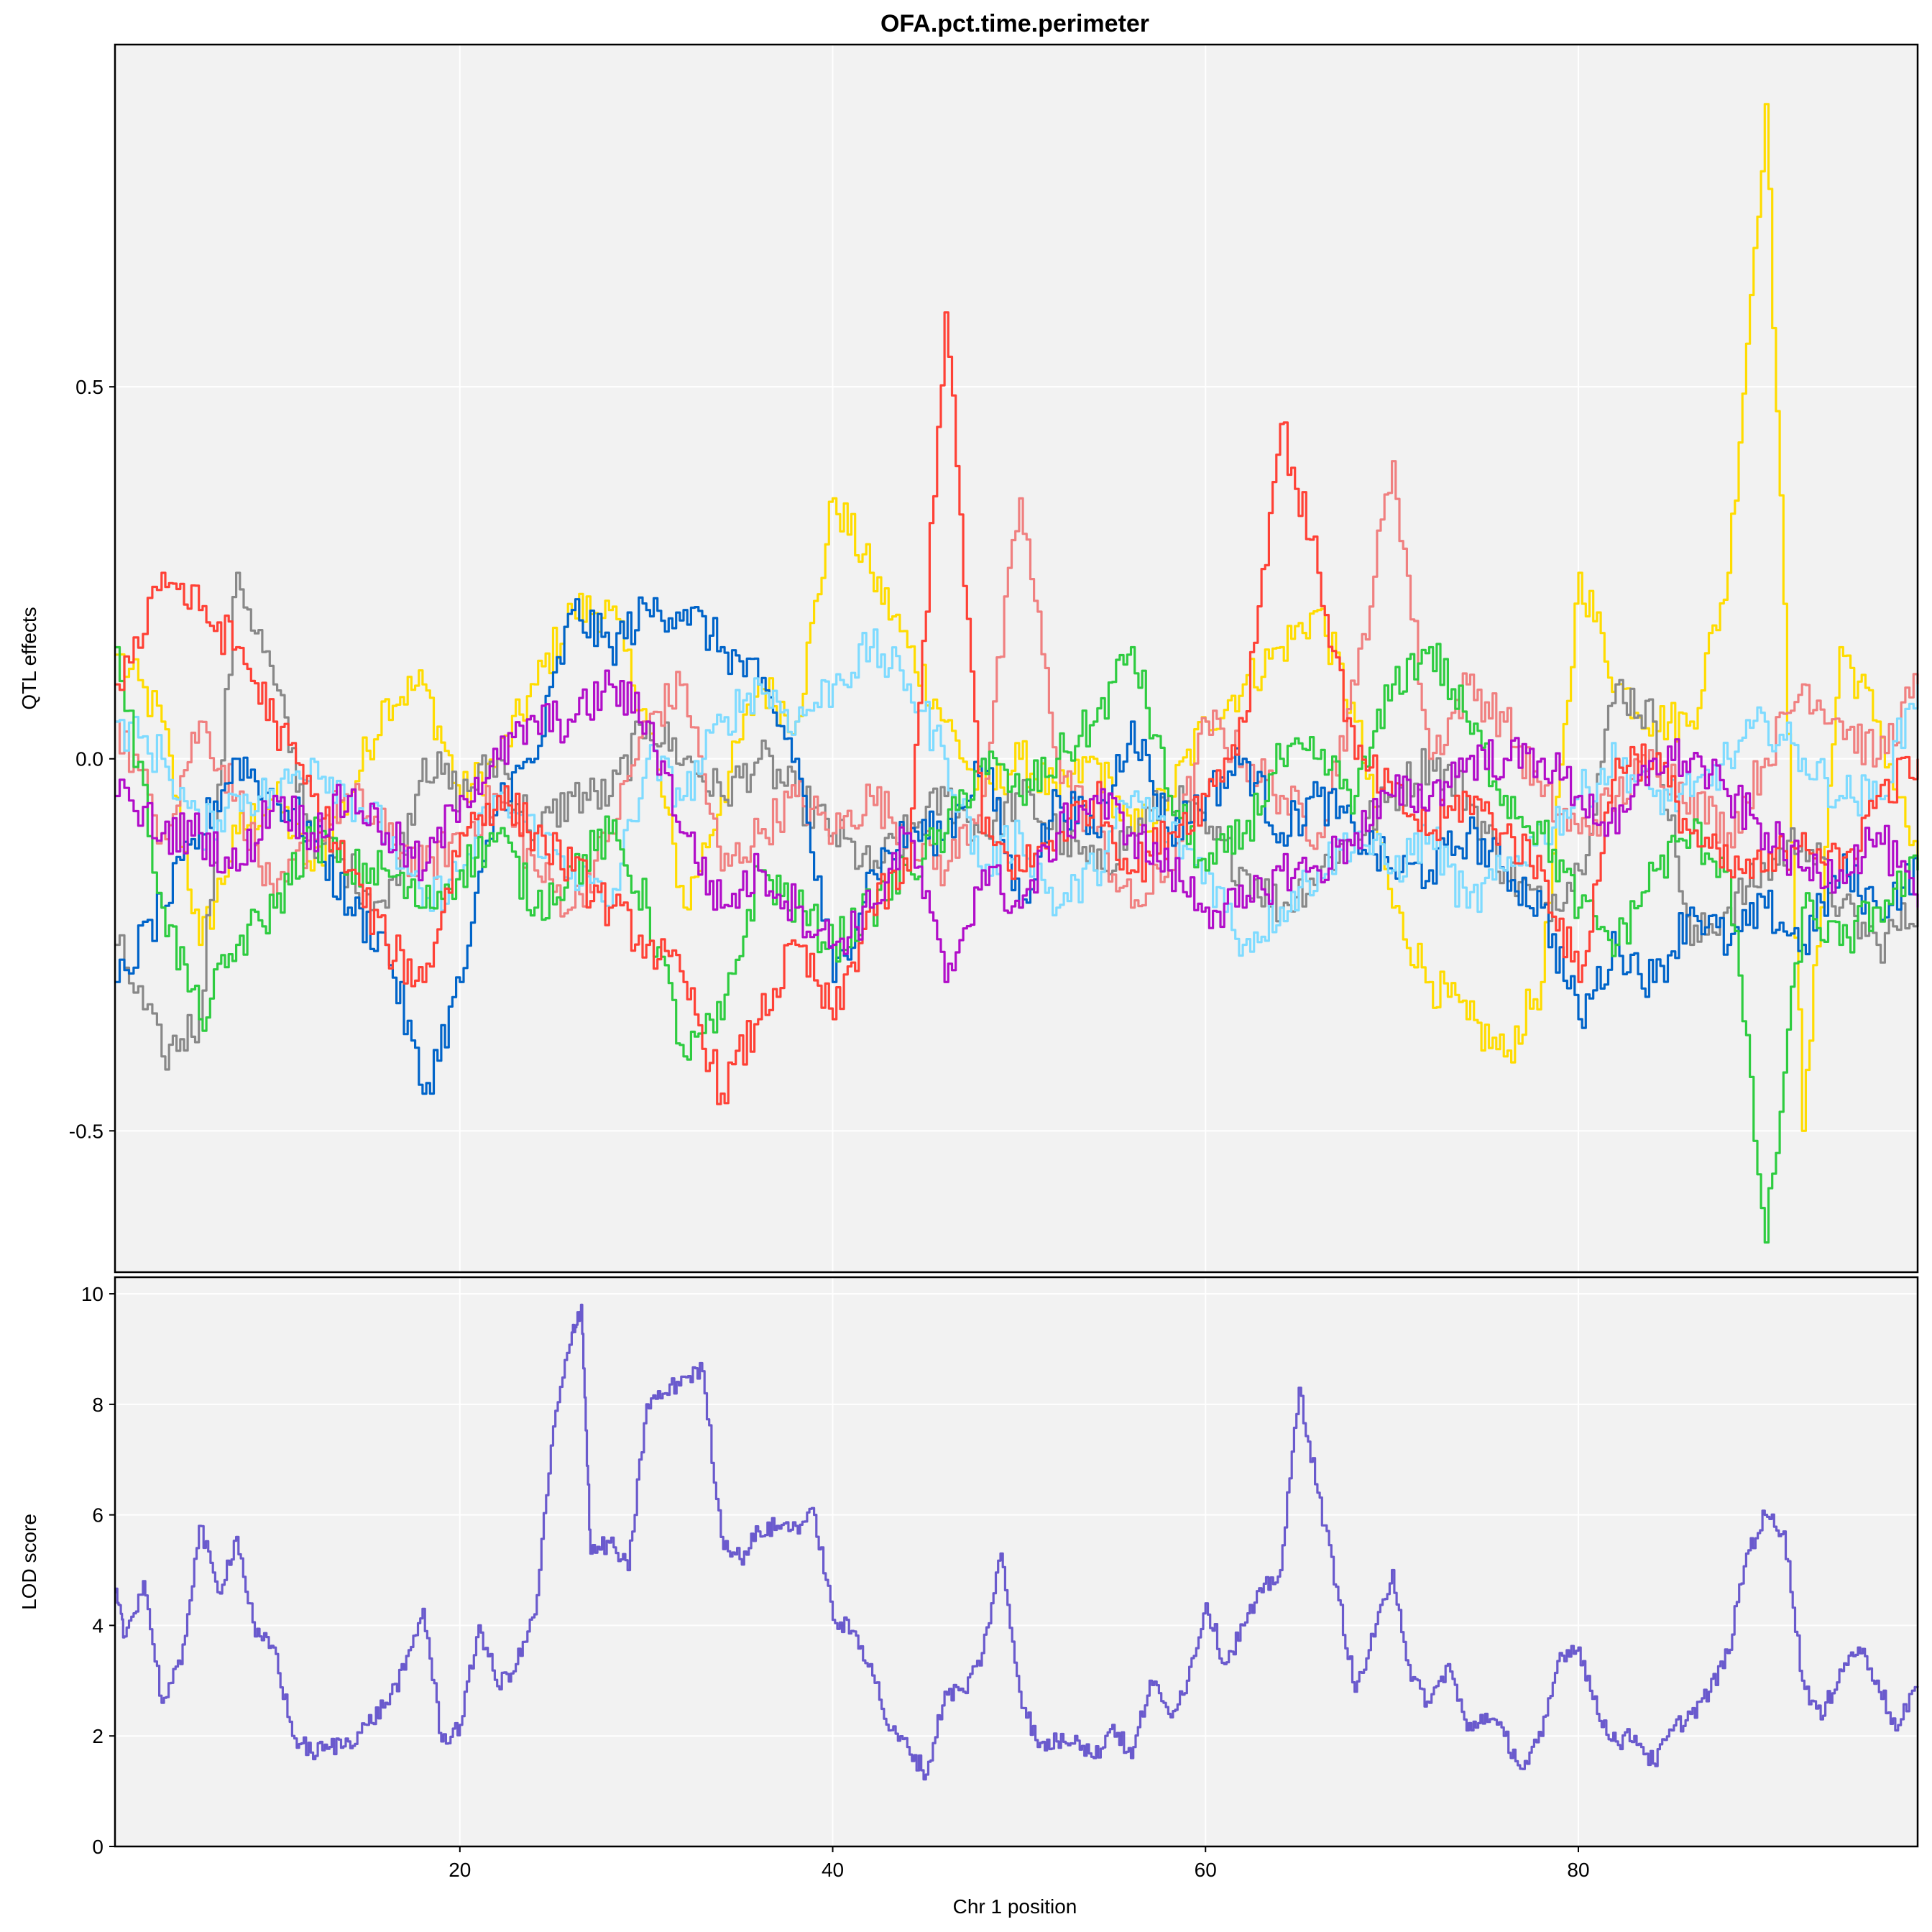  What do you see at coordinates (459, 1870) in the screenshot?
I see `x-tick-label: 20` at bounding box center [459, 1870].